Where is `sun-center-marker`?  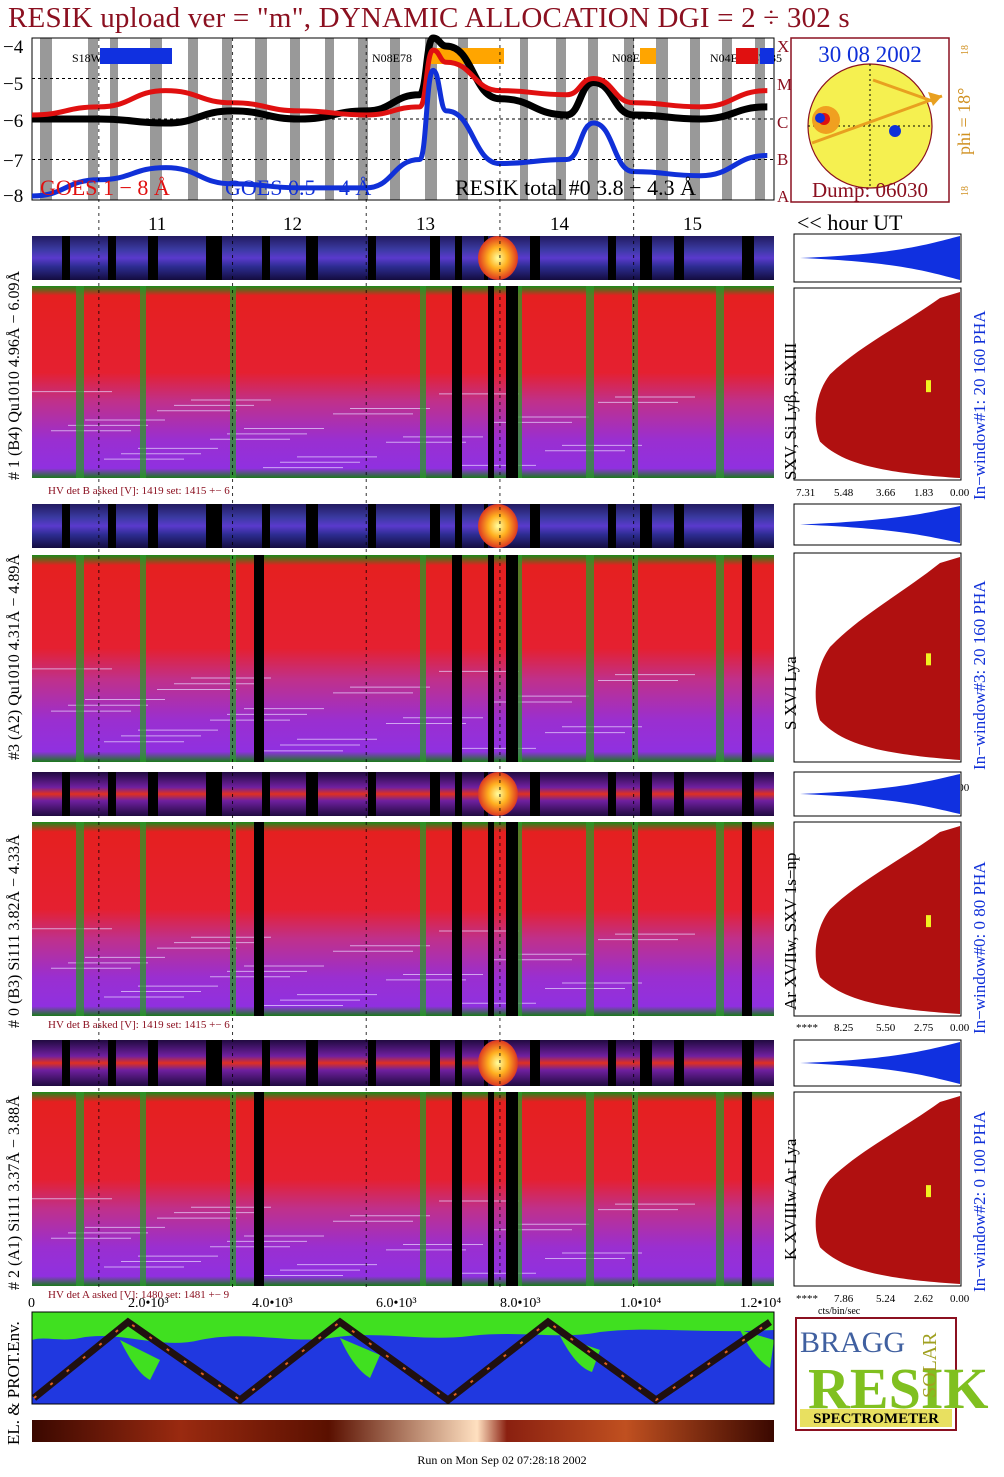 sun-center-marker is located at coordinates (895, 131).